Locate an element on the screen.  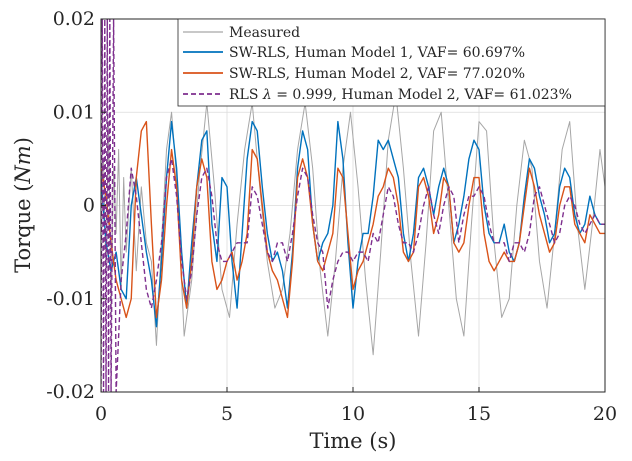
y-axis-label-suffix: ) is located at coordinates (23, 141).